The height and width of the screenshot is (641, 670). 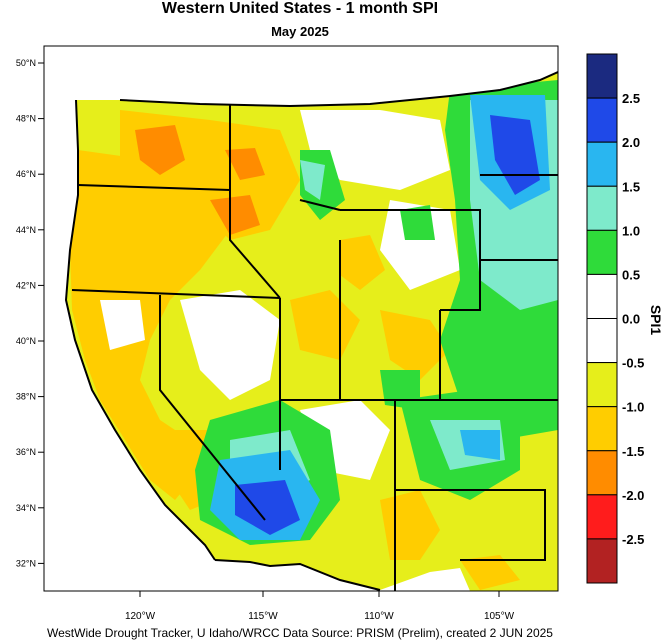 What do you see at coordinates (415, 345) in the screenshot?
I see `region-dry-colorado` at bounding box center [415, 345].